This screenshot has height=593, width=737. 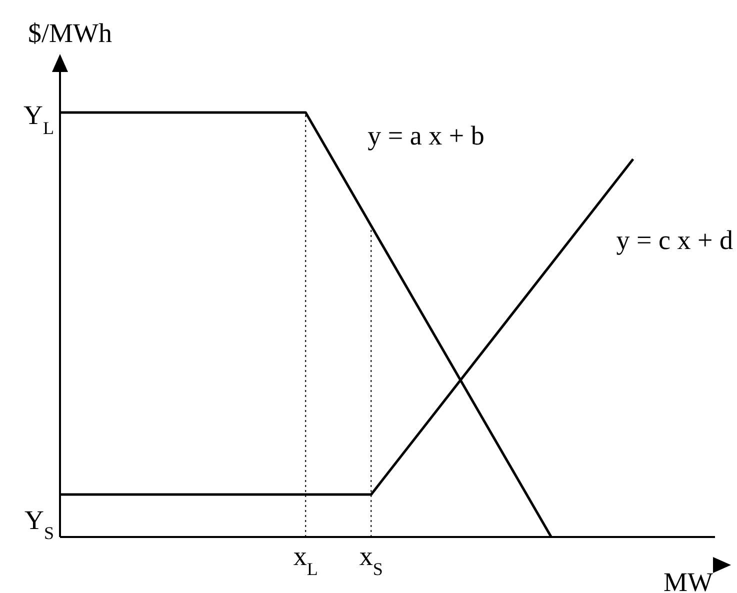 I want to click on x-tick-label: x$_{S}$, so click(x=371, y=560).